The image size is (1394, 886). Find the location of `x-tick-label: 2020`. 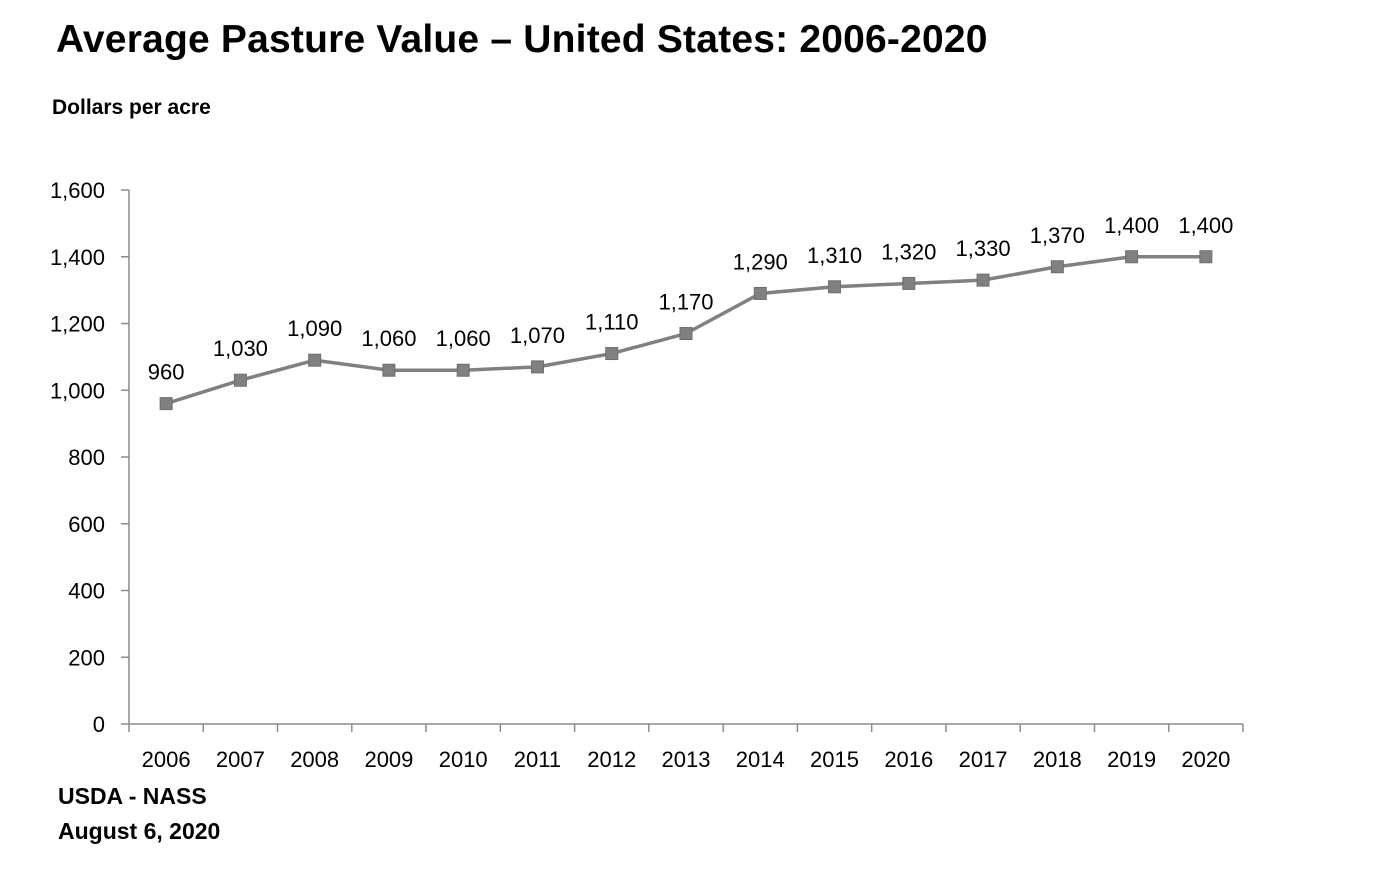

x-tick-label: 2020 is located at coordinates (1205, 759).